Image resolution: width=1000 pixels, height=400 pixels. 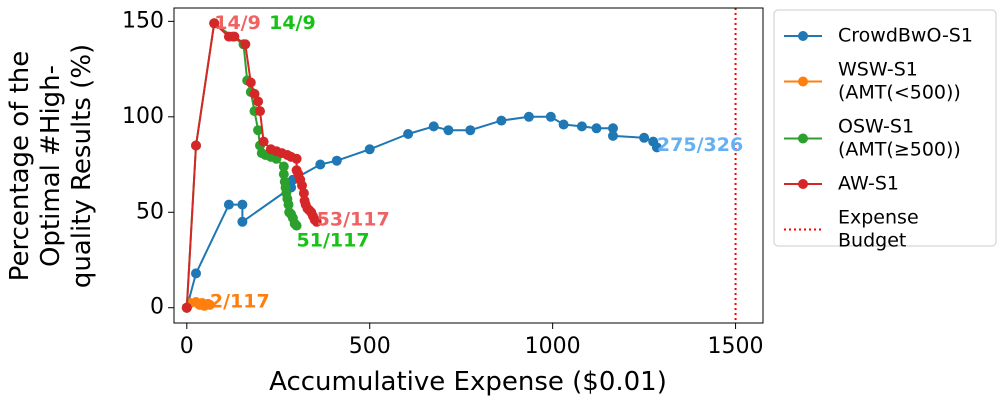 What do you see at coordinates (209, 304) in the screenshot?
I see `data-point-wsw-s1` at bounding box center [209, 304].